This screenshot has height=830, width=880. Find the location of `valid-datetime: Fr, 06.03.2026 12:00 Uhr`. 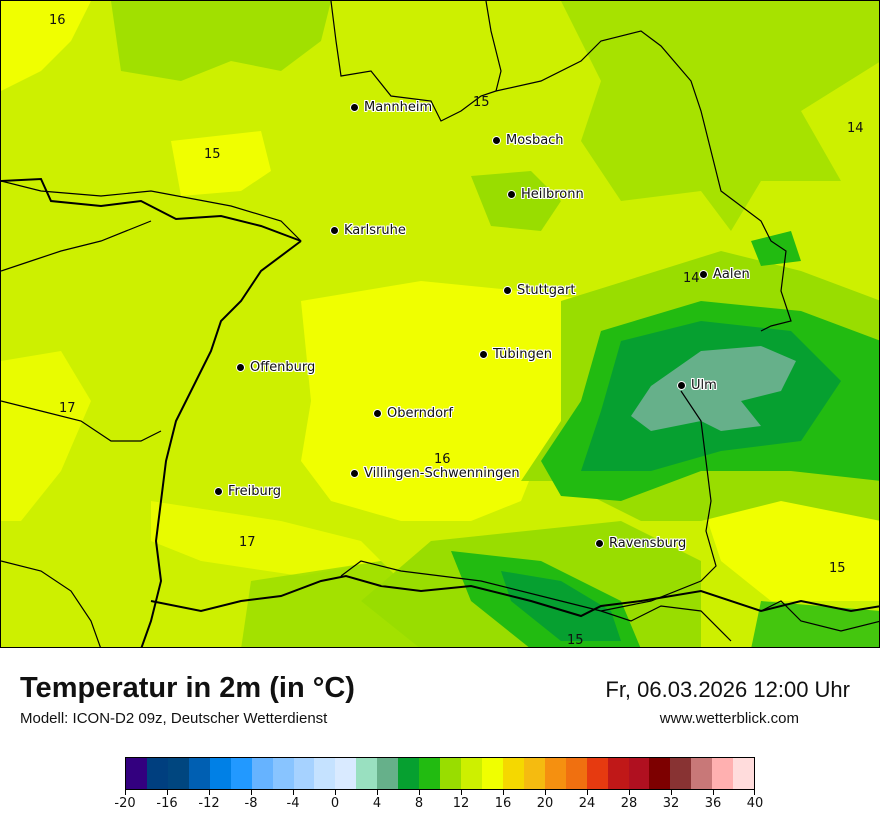

valid-datetime: Fr, 06.03.2026 12:00 Uhr is located at coordinates (727, 689).